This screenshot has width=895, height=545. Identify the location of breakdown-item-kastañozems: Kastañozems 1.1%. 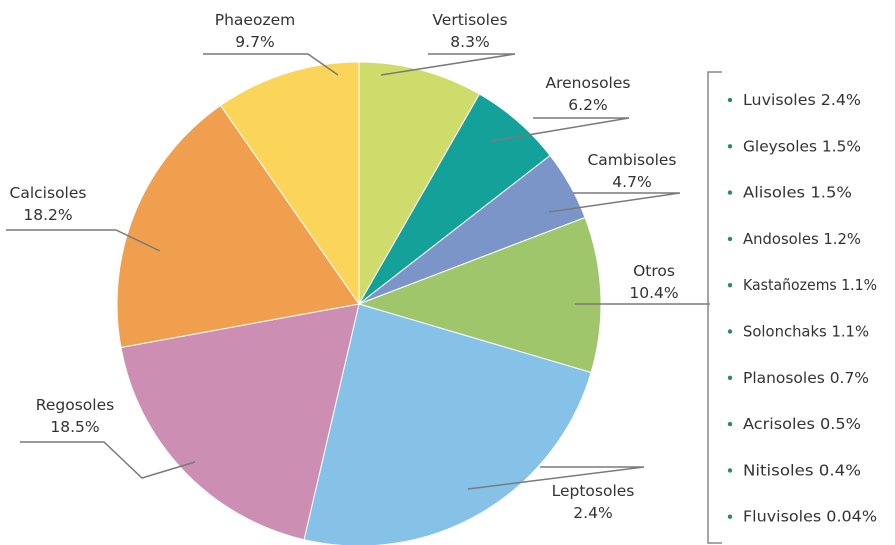
(810, 285).